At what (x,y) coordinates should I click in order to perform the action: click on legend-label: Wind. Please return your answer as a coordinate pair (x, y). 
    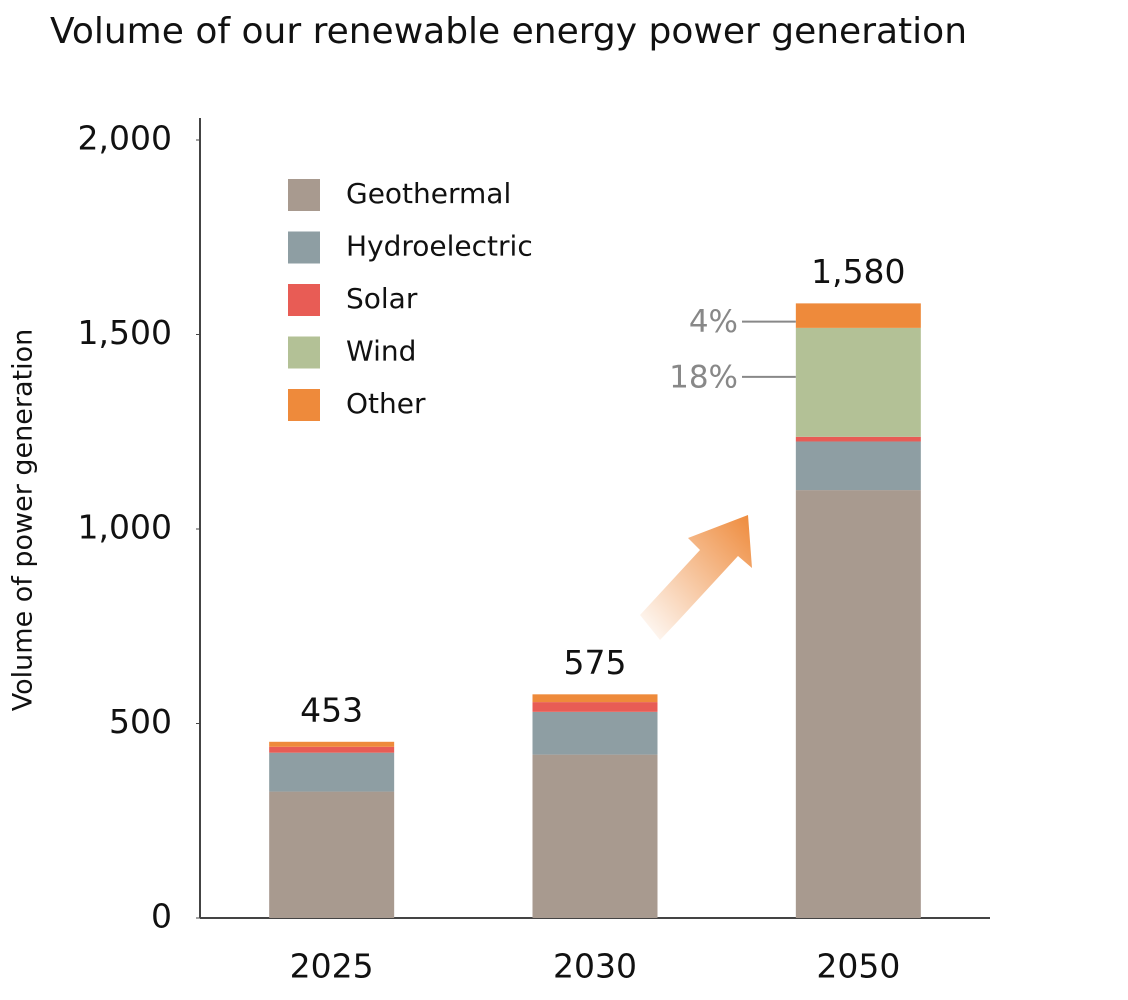
    Looking at the image, I should click on (381, 351).